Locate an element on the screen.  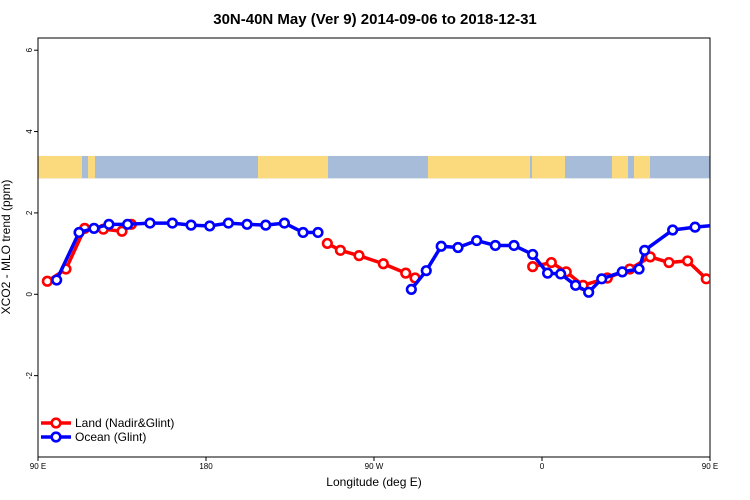
x-tick-label: 90 W is located at coordinates (374, 466).